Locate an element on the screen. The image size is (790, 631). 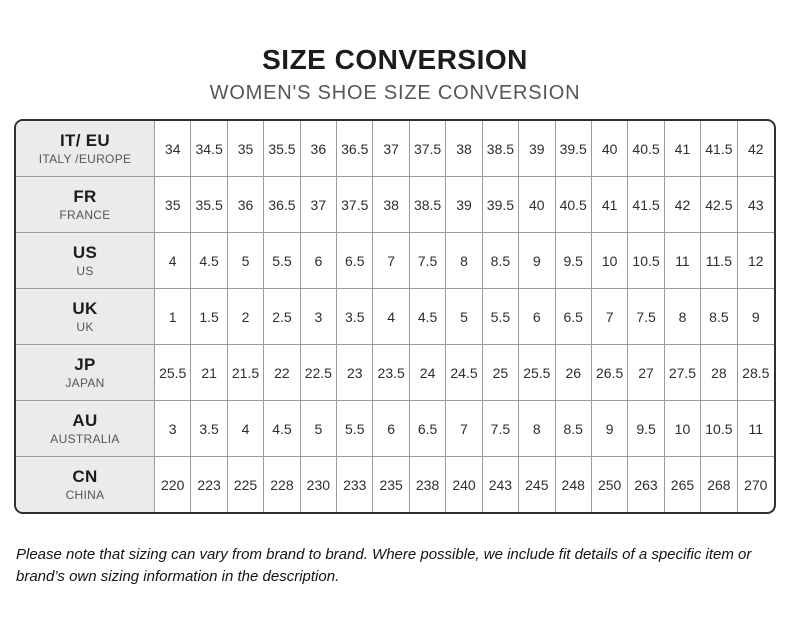
size-cell: 265 is located at coordinates (683, 484).